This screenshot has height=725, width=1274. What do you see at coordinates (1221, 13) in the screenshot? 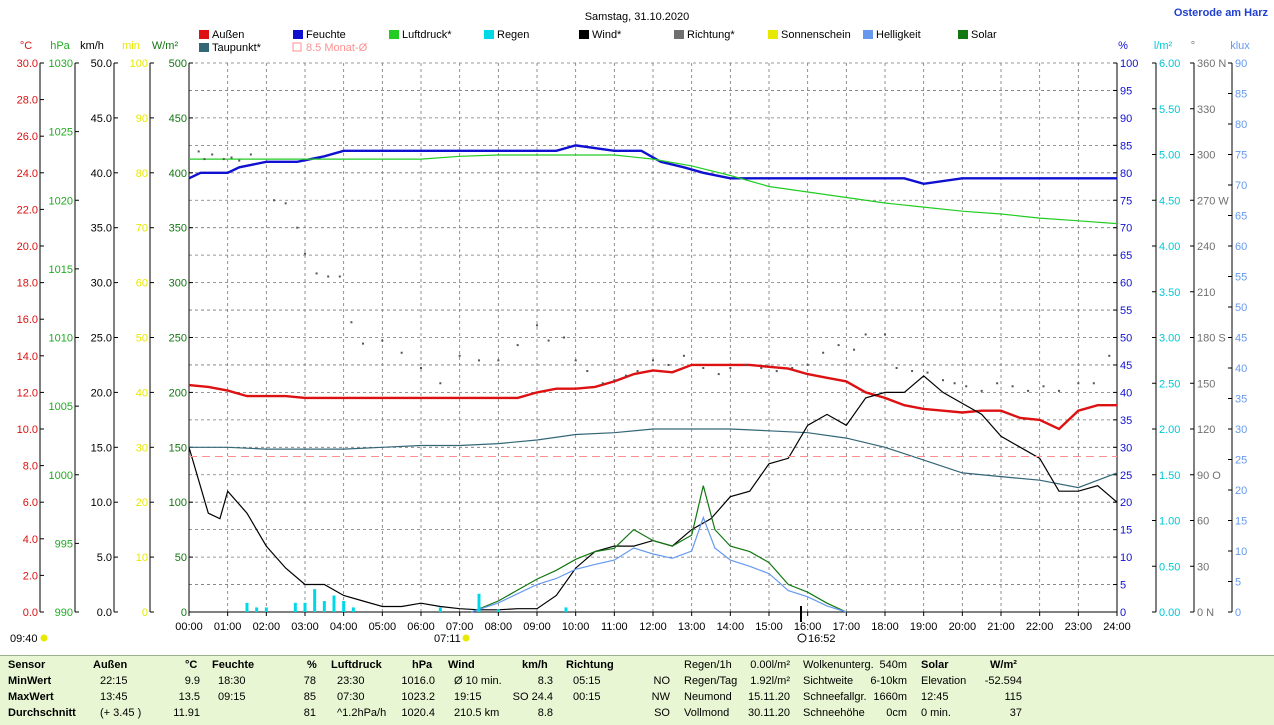
I see `station-name: Osterode am Harz` at bounding box center [1221, 13].